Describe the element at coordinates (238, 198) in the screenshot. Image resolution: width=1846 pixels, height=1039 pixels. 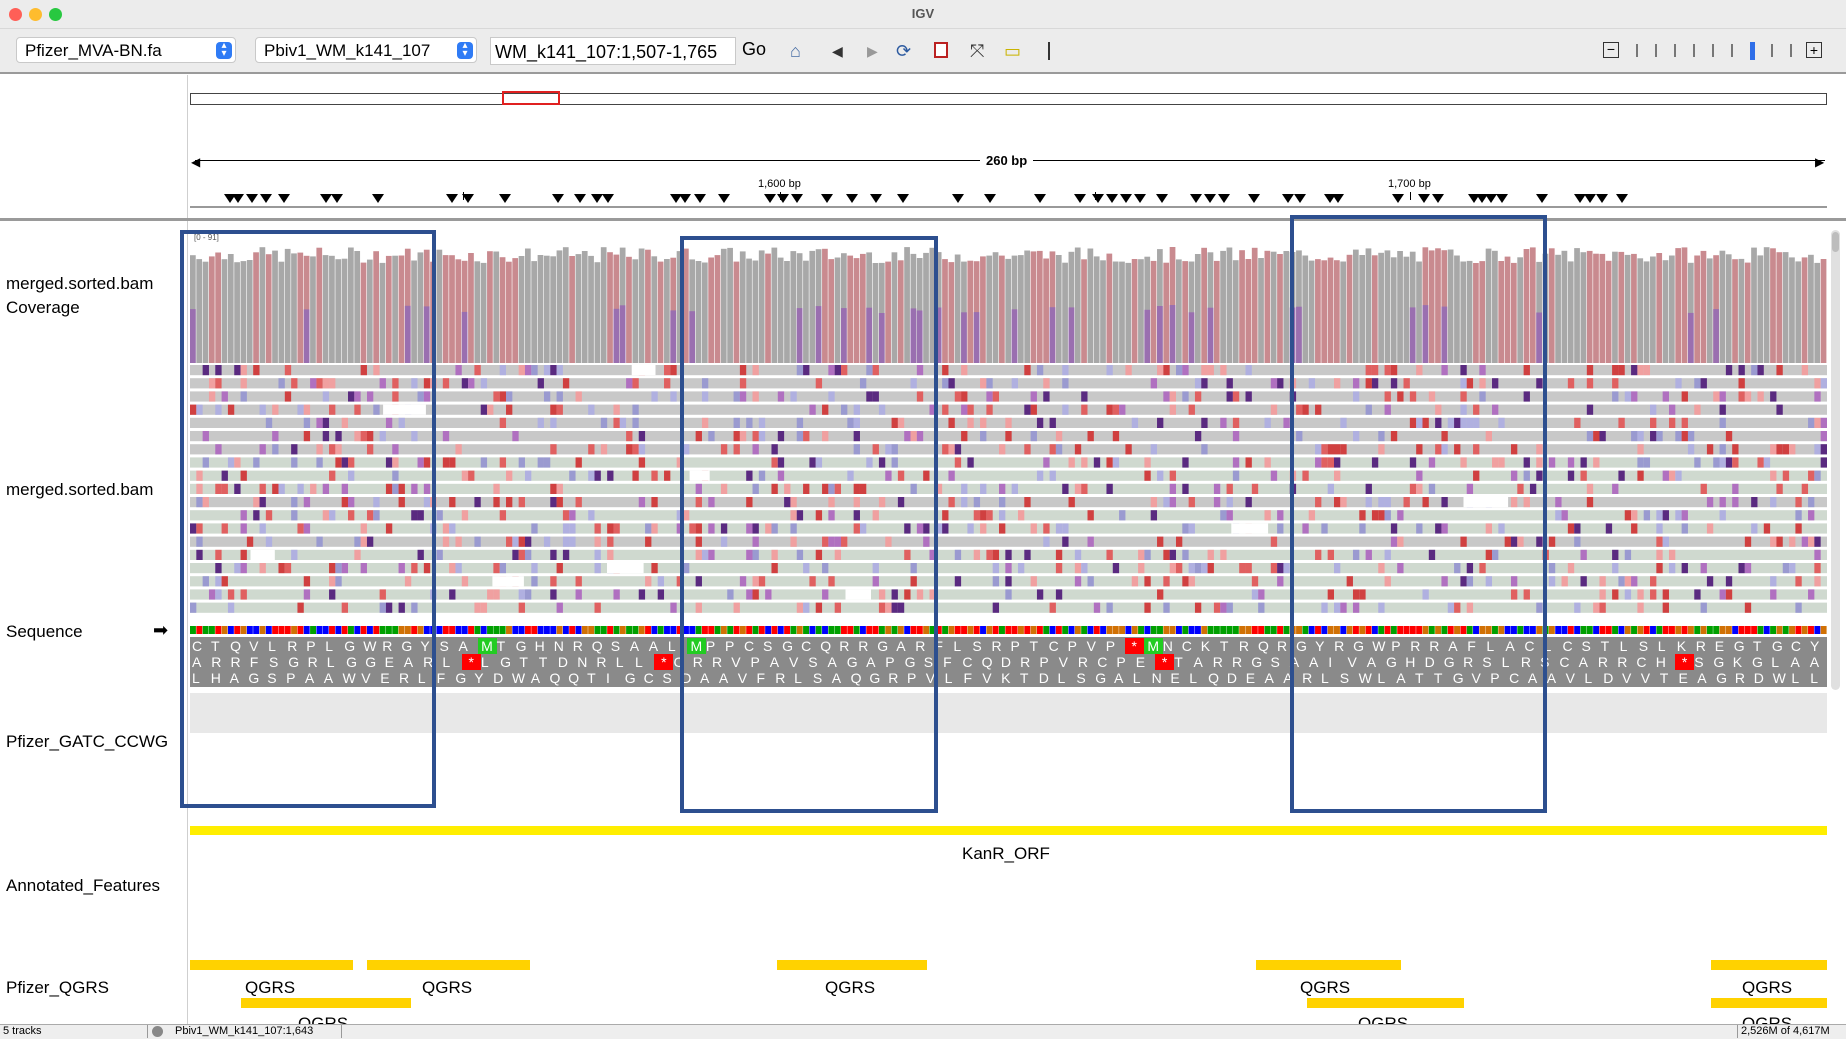
I see `restriction-site-marker` at that location.